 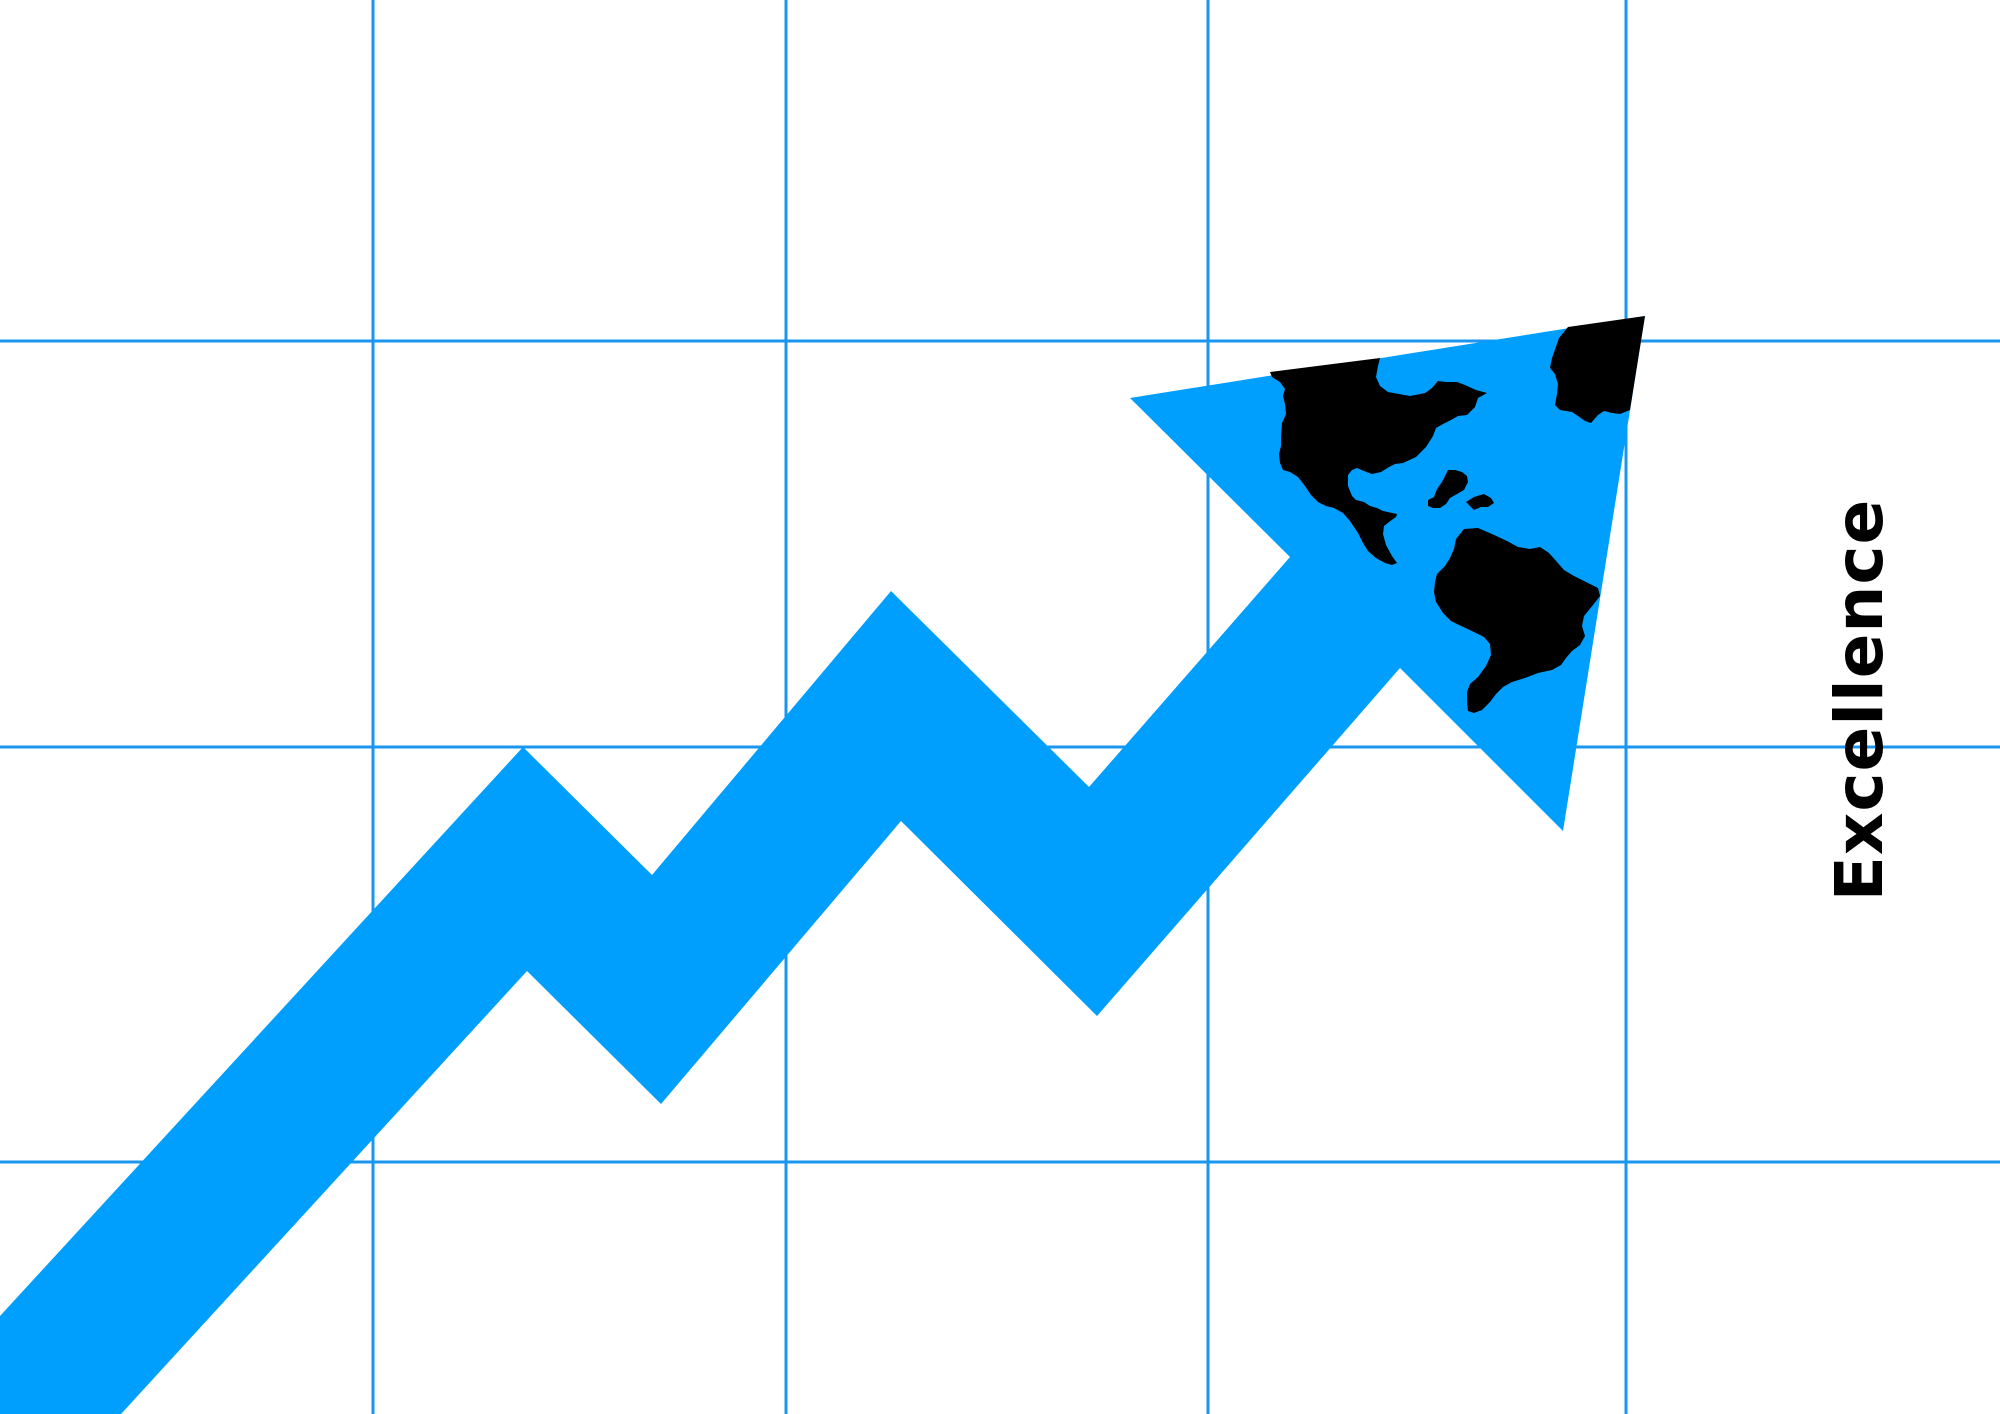 I want to click on caption-container: Excellence, so click(x=1860, y=700).